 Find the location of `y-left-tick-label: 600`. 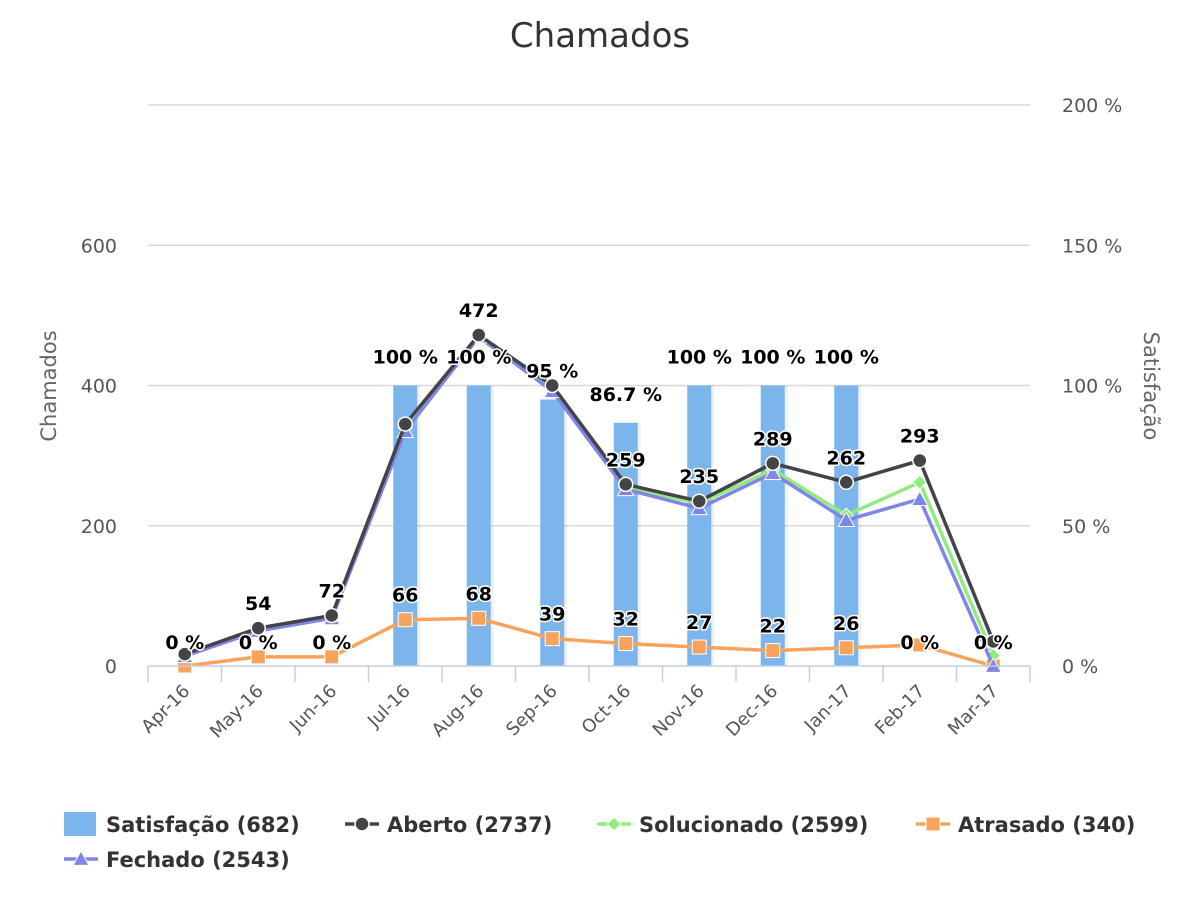

y-left-tick-label: 600 is located at coordinates (99, 246).